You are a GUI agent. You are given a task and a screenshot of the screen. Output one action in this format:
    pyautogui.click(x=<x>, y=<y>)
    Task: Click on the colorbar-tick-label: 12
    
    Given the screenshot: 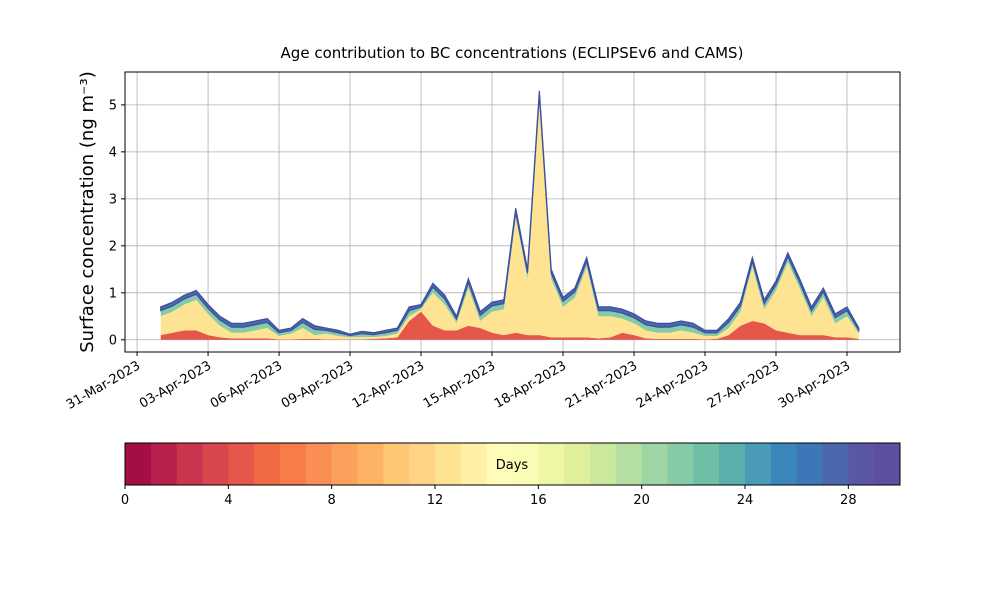 What is the action you would take?
    pyautogui.click(x=435, y=500)
    